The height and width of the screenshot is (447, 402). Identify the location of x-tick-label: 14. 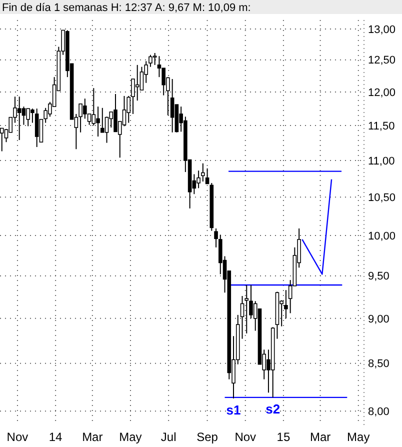
(55, 437).